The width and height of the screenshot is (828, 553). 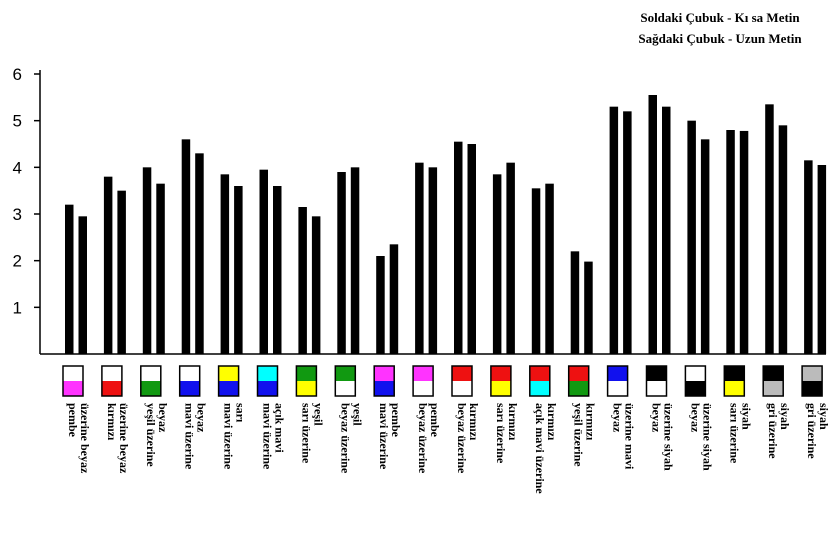 I want to click on category-swatches, so click(x=442, y=381).